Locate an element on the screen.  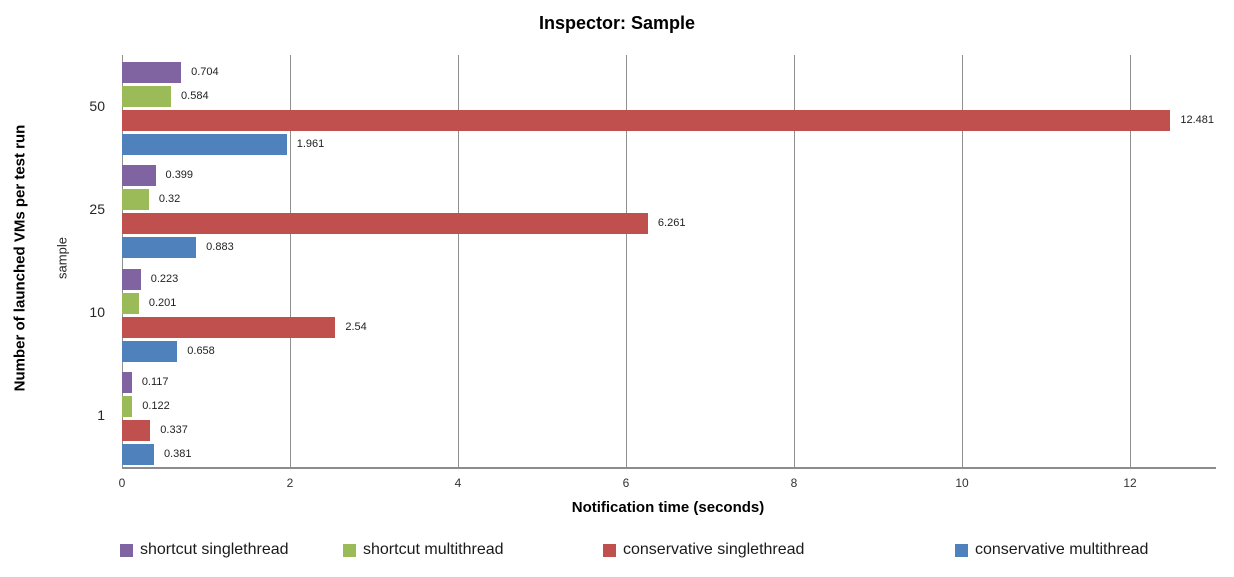
x-axis-line is located at coordinates (669, 468).